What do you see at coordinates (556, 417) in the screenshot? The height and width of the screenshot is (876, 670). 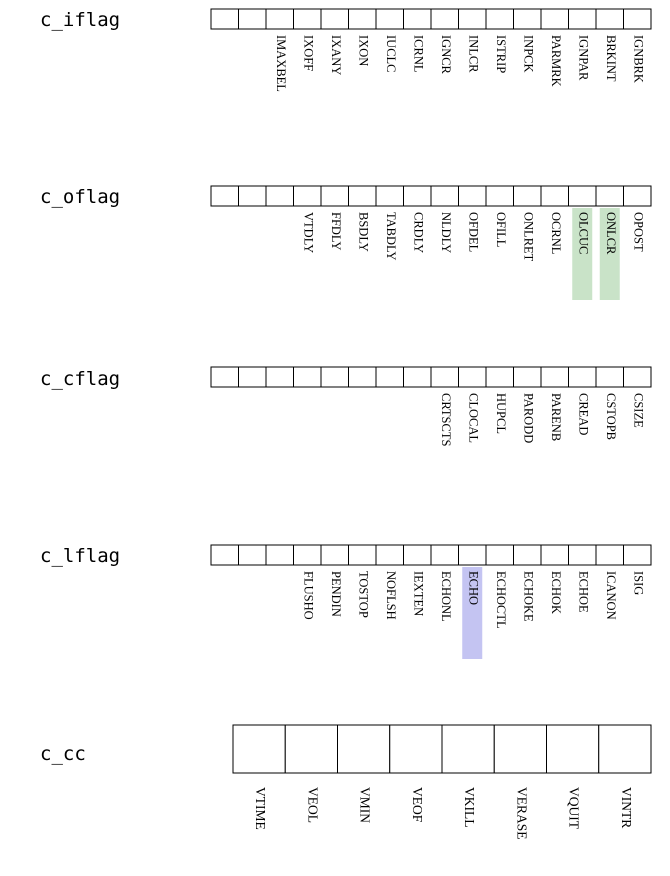 I see `cflag-flag-parenb: PARENB` at bounding box center [556, 417].